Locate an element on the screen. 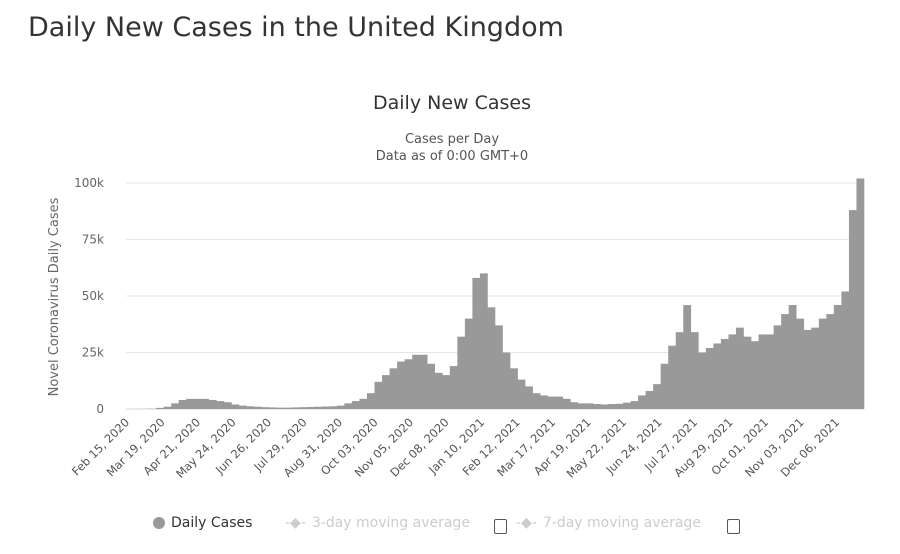  line-marker-icon: -◆- is located at coordinates (526, 523).